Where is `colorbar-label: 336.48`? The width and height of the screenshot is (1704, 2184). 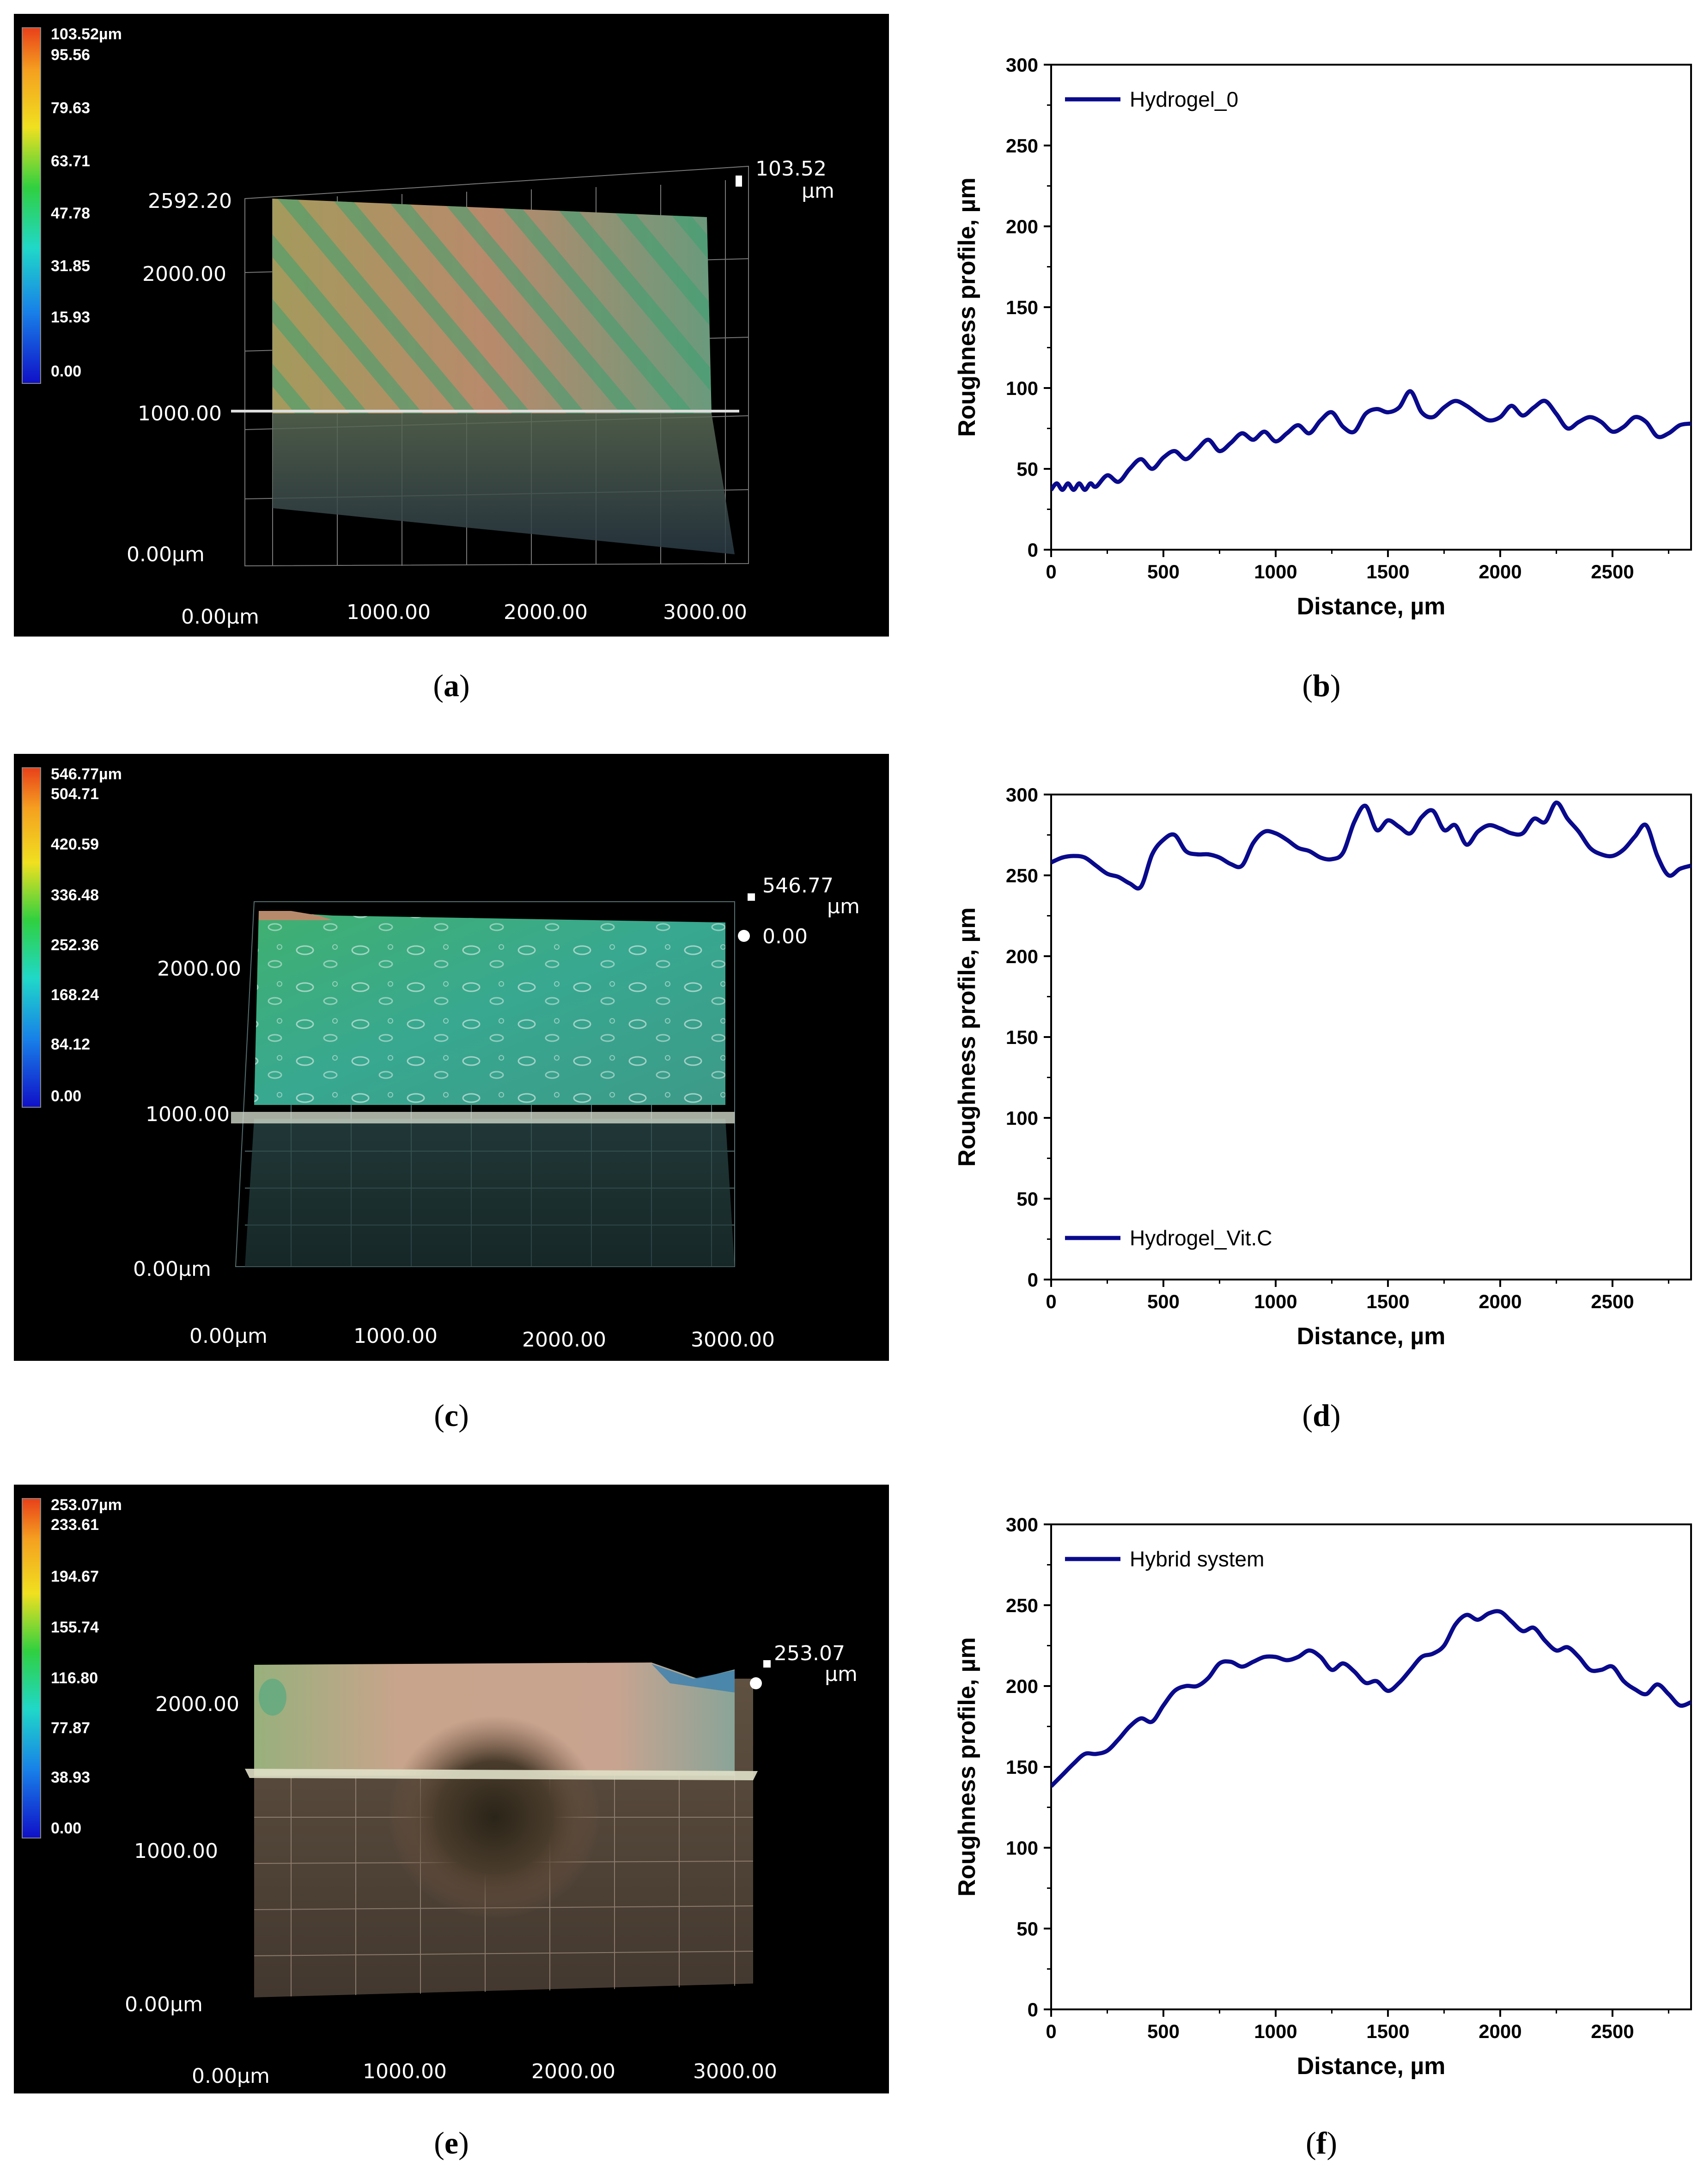
colorbar-label: 336.48 is located at coordinates (75, 895).